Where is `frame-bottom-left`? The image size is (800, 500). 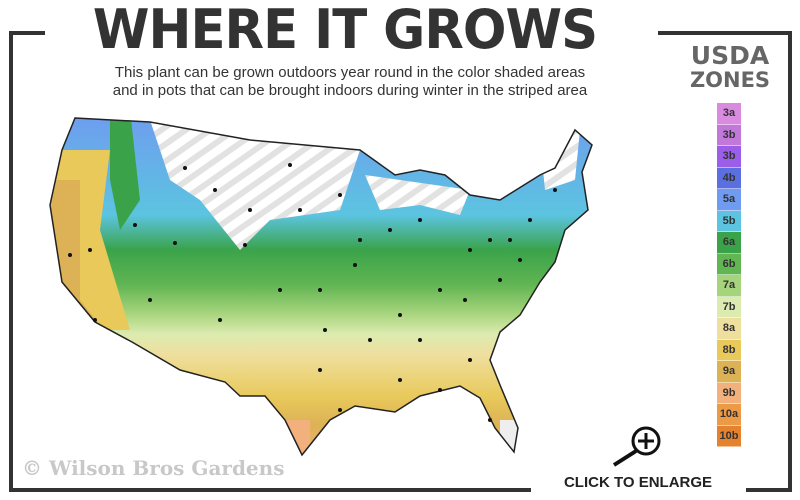 frame-bottom-left is located at coordinates (270, 490).